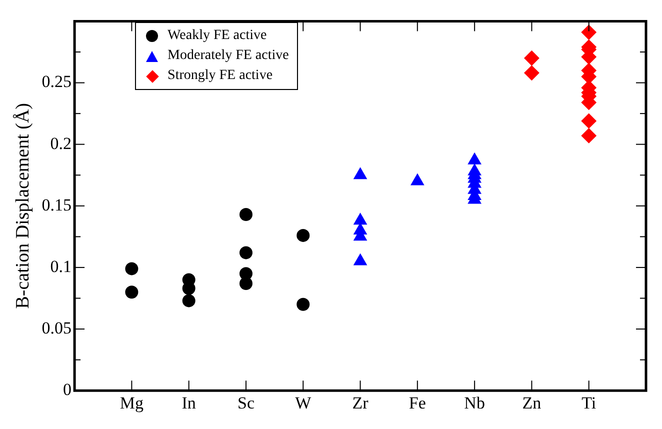  What do you see at coordinates (57, 82) in the screenshot?
I see `y-tick-label: 0.25` at bounding box center [57, 82].